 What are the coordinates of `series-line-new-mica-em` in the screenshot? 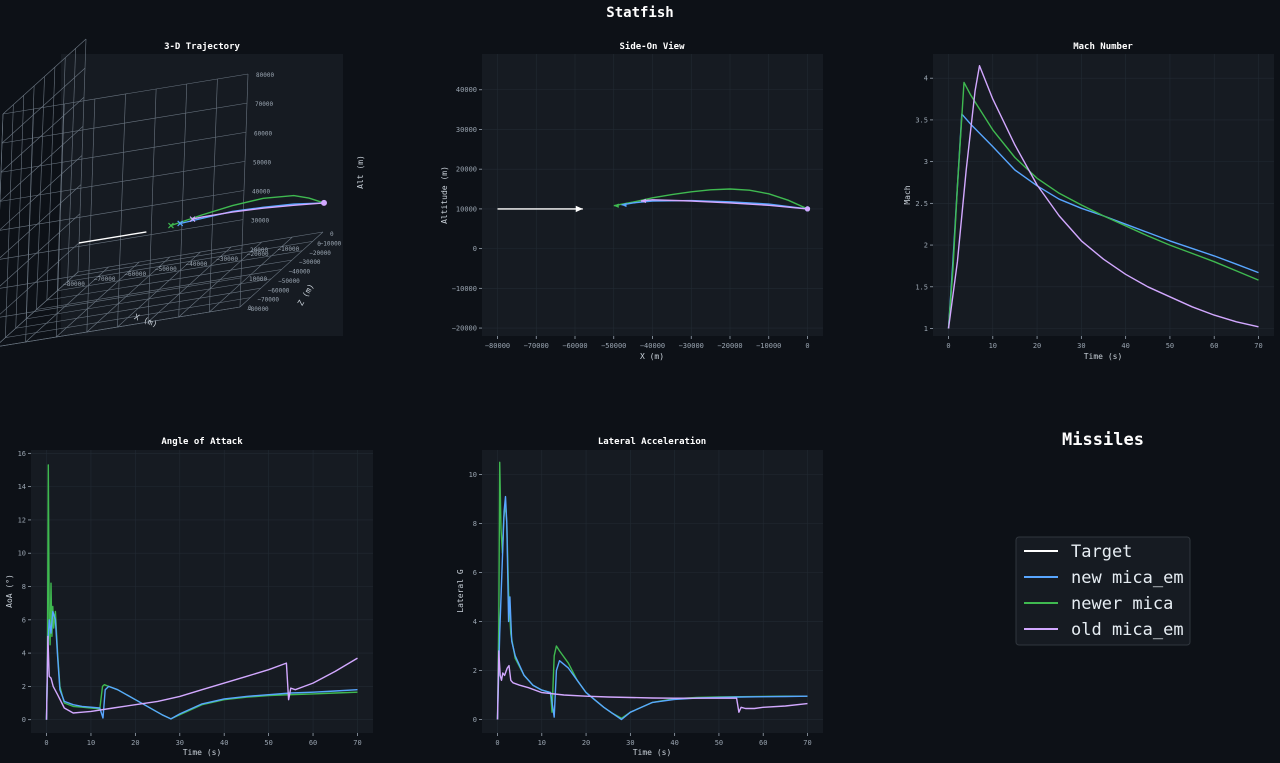 It's located at (201, 665).